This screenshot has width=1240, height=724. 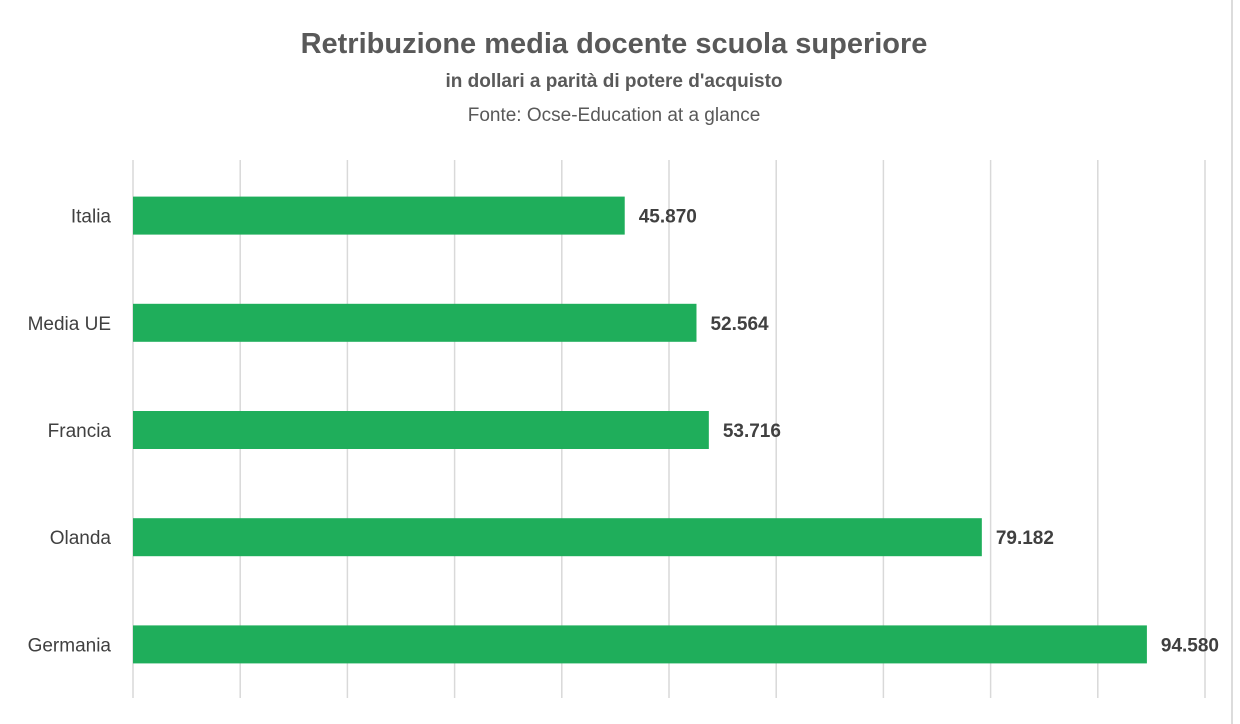 What do you see at coordinates (1190, 645) in the screenshot?
I see `data-label: 94.580` at bounding box center [1190, 645].